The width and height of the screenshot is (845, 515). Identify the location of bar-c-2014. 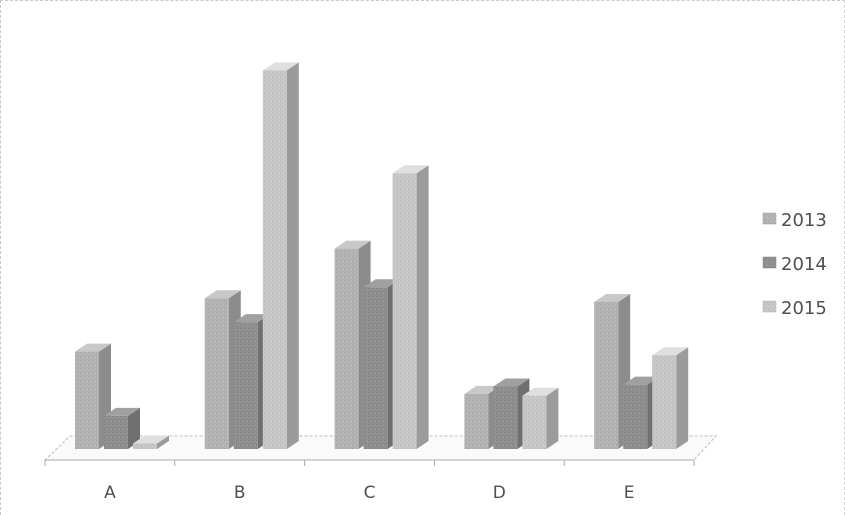
(381, 364).